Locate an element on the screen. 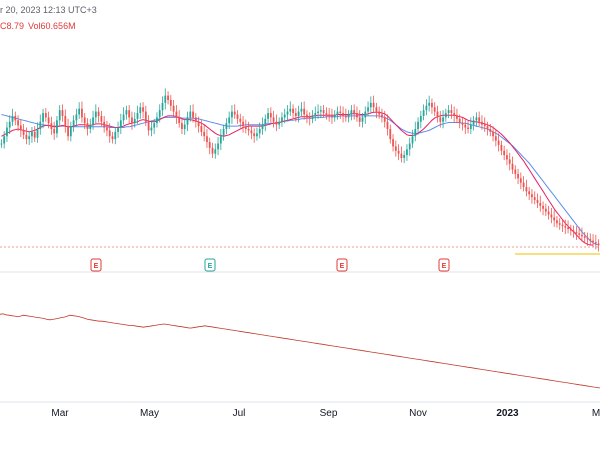 Image resolution: width=600 pixels, height=450 pixels. x-tick-label: 2023 is located at coordinates (507, 413).